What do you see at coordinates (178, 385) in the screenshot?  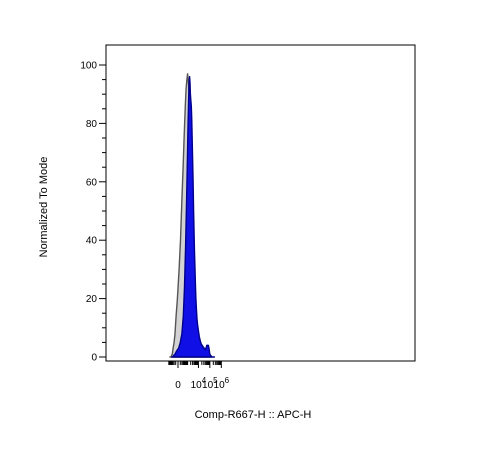 I see `x-tick-label: 0` at bounding box center [178, 385].